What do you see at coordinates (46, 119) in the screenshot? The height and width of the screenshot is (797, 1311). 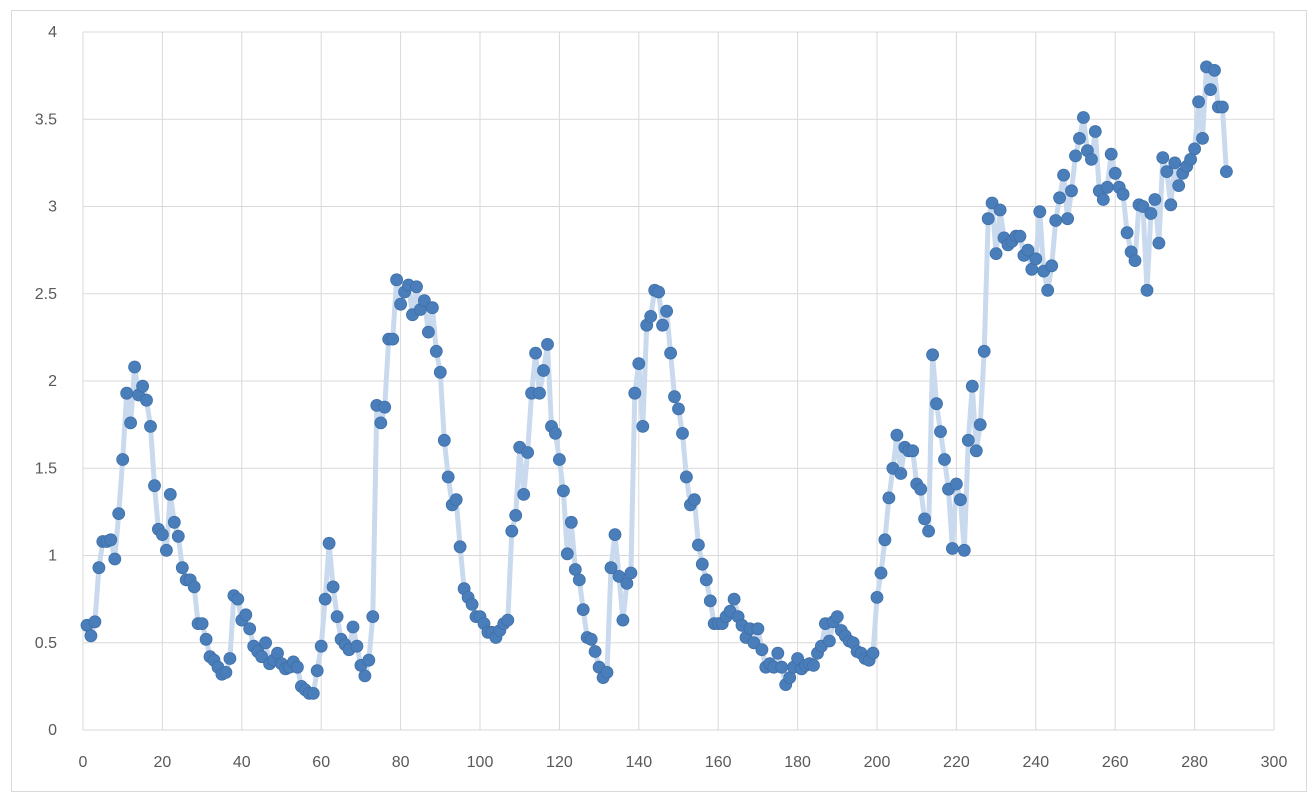 I see `y-tick-label: 3.5` at bounding box center [46, 119].